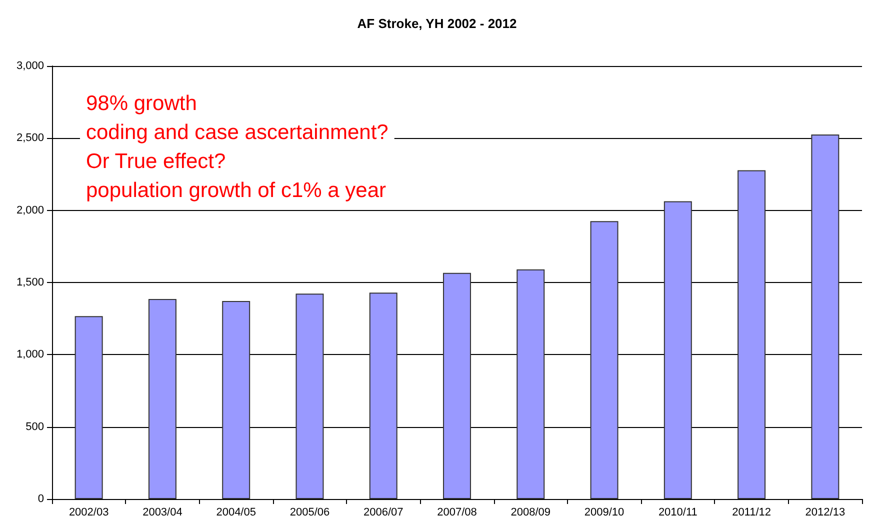  Describe the element at coordinates (30, 354) in the screenshot. I see `y-tick-label: 1,000` at that location.